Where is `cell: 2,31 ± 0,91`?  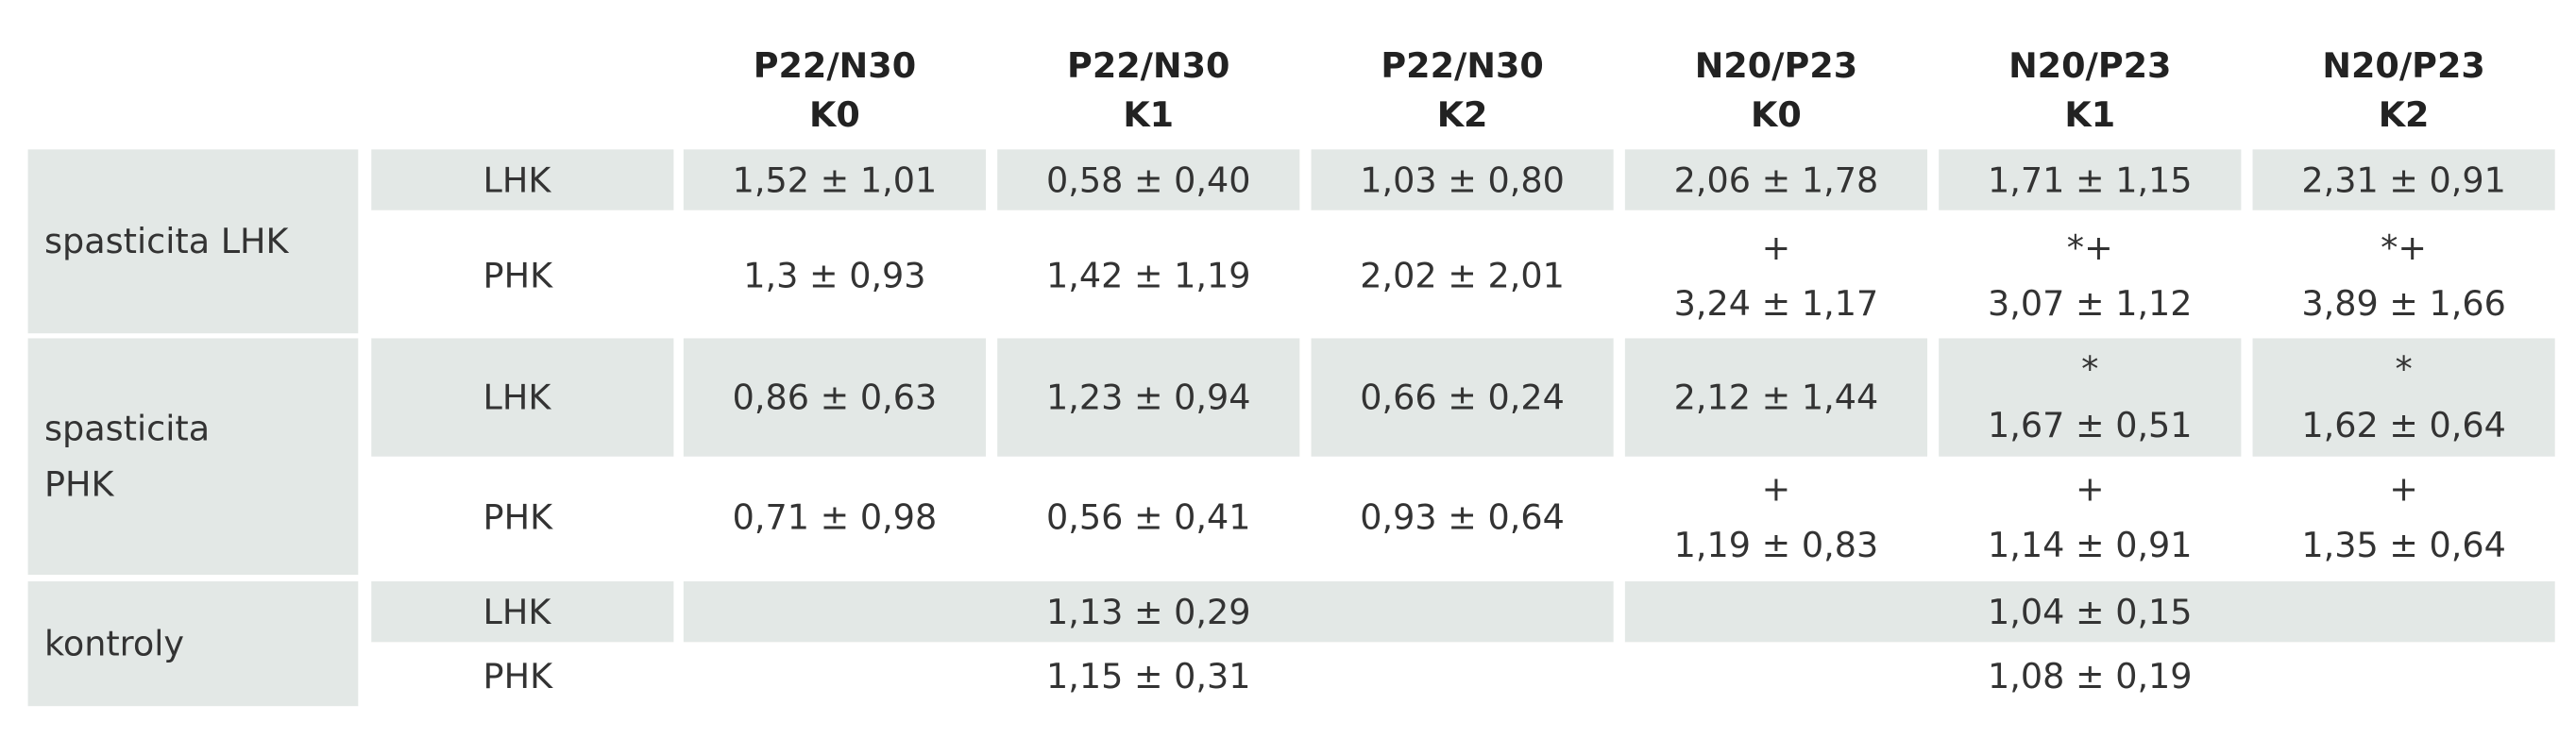 cell: 2,31 ± 0,91 is located at coordinates (2403, 180).